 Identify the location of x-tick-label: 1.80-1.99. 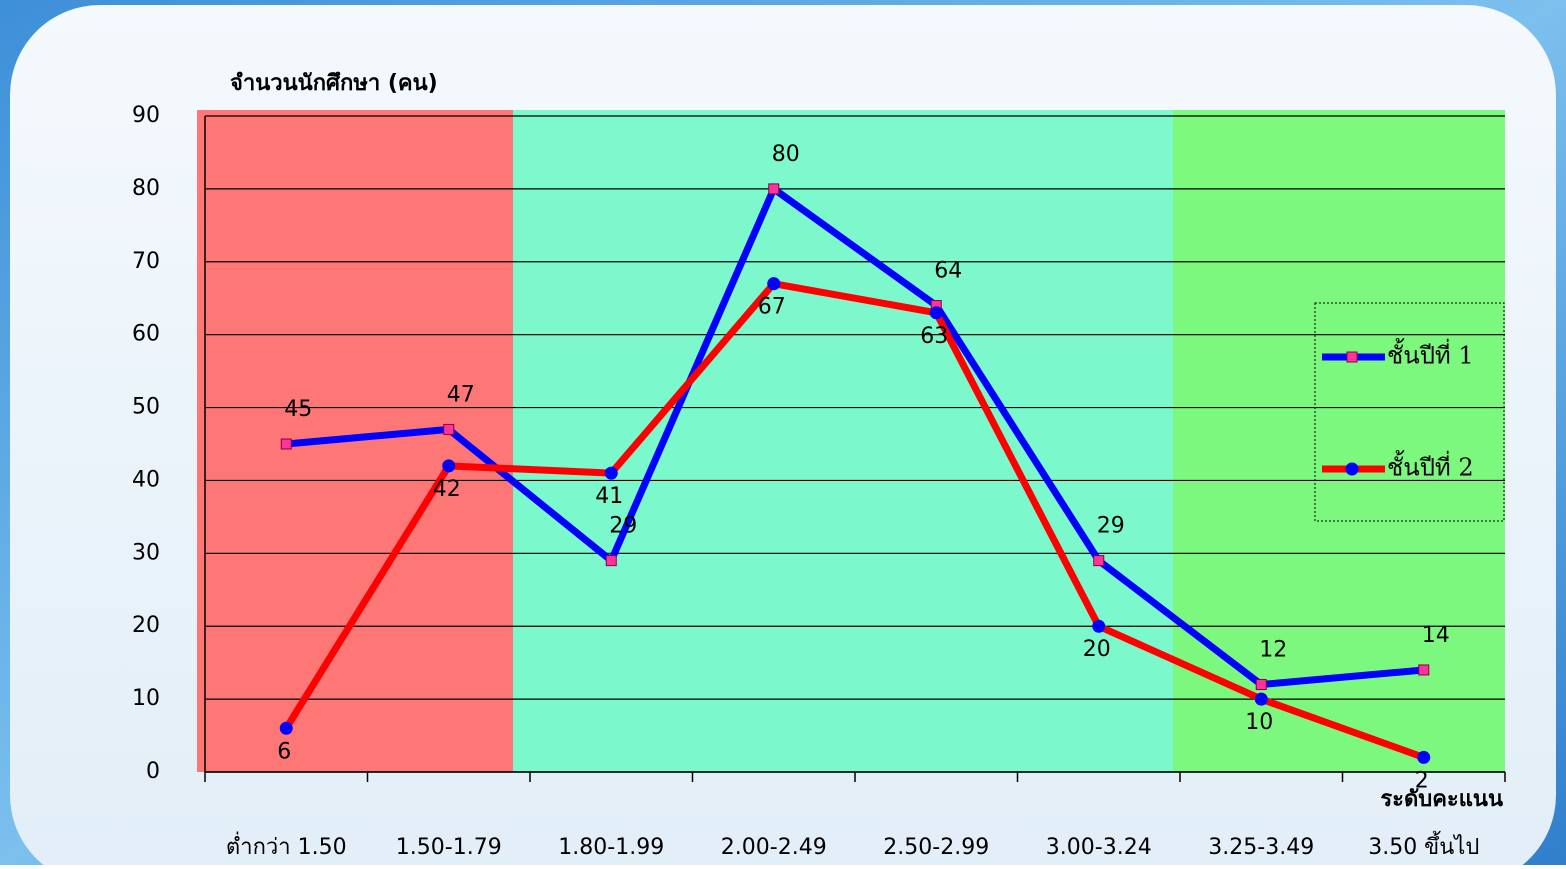
(611, 847).